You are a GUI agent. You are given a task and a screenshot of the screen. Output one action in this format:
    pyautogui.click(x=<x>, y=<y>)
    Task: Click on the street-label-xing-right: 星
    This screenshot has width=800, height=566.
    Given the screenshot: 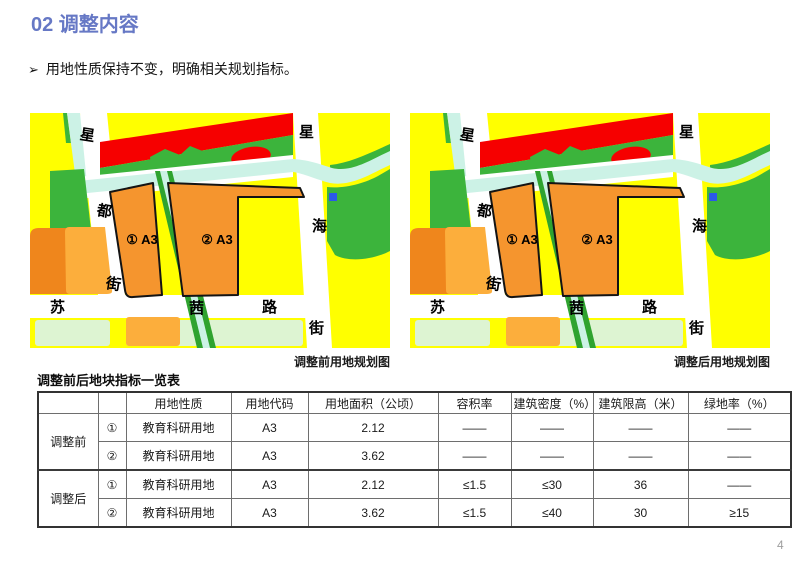 What is the action you would take?
    pyautogui.click(x=686, y=132)
    